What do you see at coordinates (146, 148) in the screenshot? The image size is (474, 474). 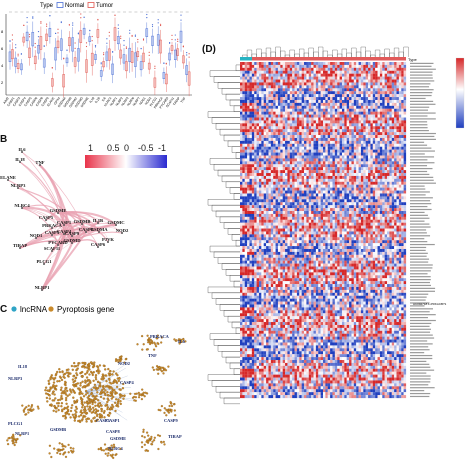 I see `scale-label-neg0.5: -0.5` at bounding box center [146, 148].